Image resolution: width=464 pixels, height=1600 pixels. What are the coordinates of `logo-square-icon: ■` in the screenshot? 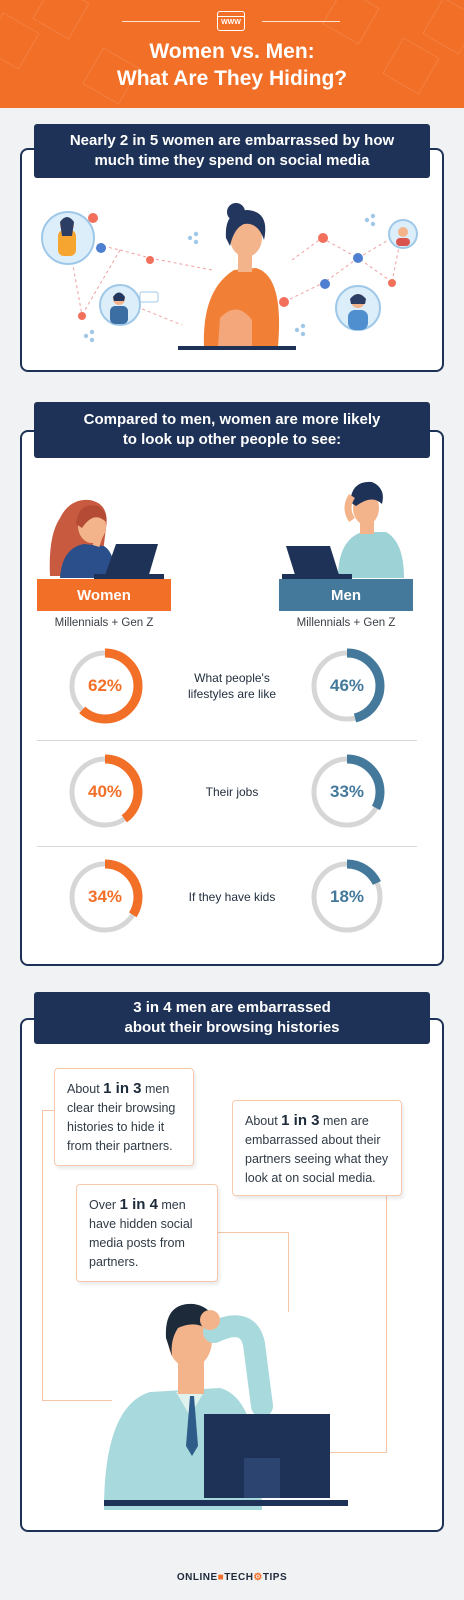 It's located at (221, 1577).